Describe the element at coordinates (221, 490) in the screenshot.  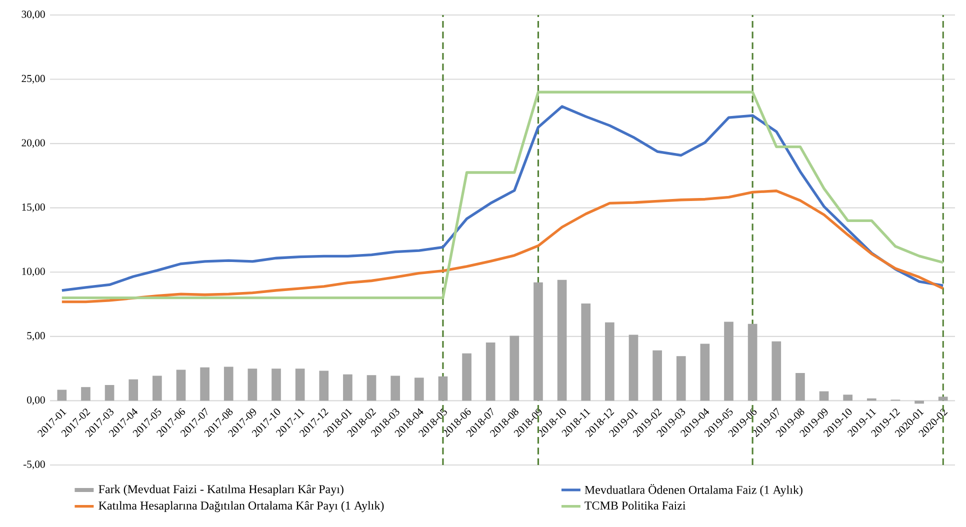
I see `legend-label: Fark (Mevduat Faizi - Katılma Hesapları Kâr Payı)` at that location.